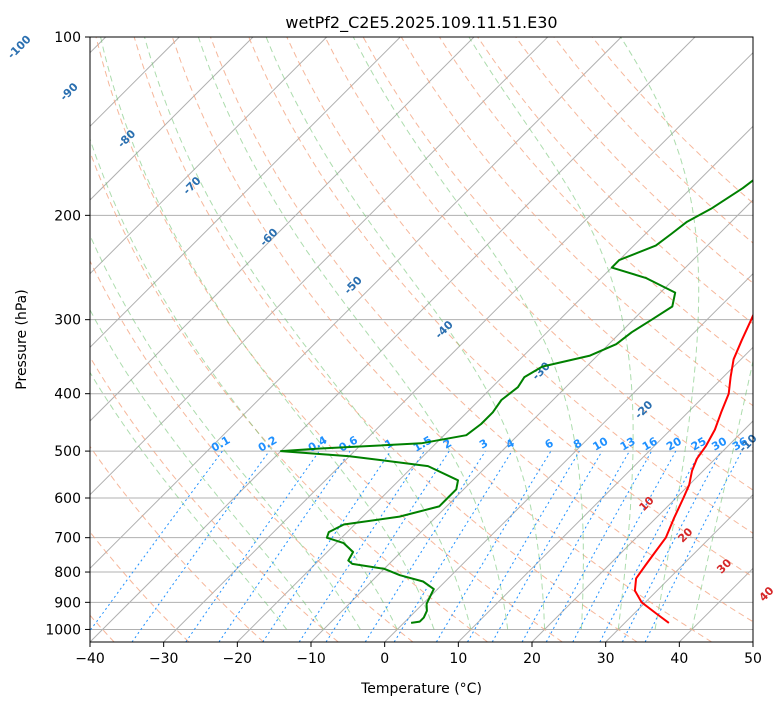 The image size is (775, 708). I want to click on y-tick-label: 400, so click(67, 395).